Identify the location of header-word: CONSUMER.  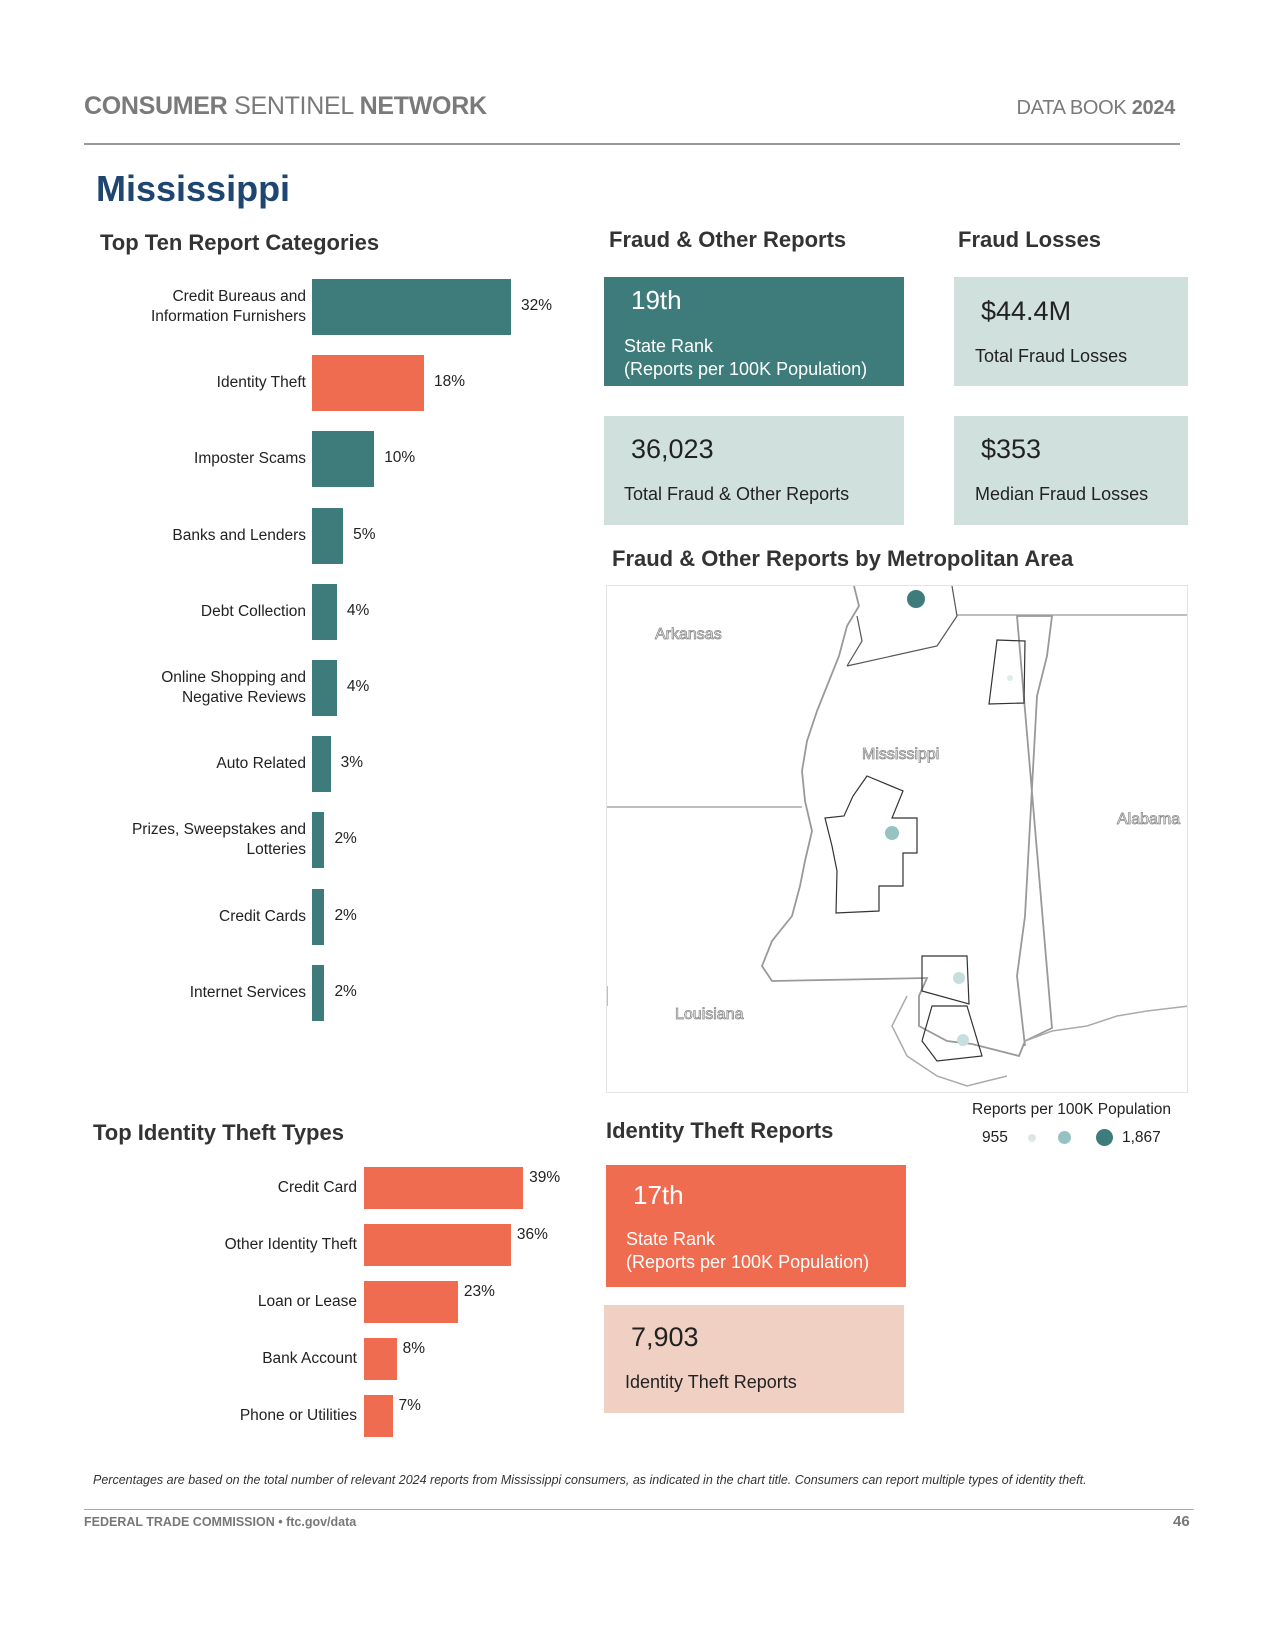
(156, 106).